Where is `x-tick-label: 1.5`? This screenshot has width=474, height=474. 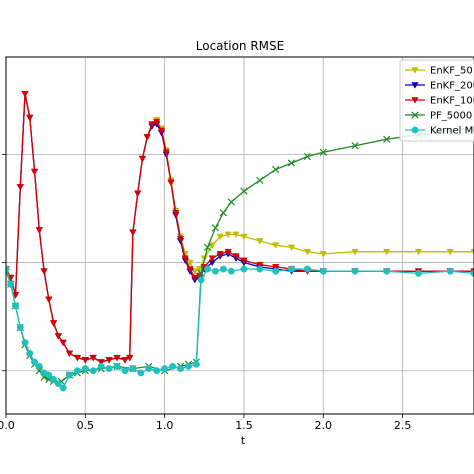
x-tick-label: 1.5 is located at coordinates (244, 425).